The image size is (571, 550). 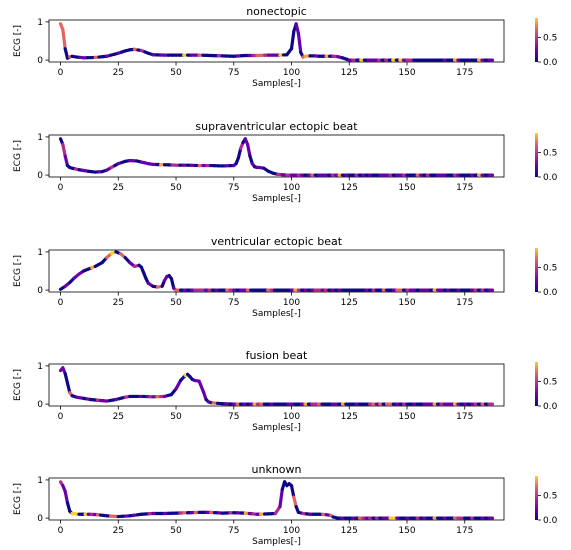 I want to click on panel-title: nonectopic, so click(x=276, y=11).